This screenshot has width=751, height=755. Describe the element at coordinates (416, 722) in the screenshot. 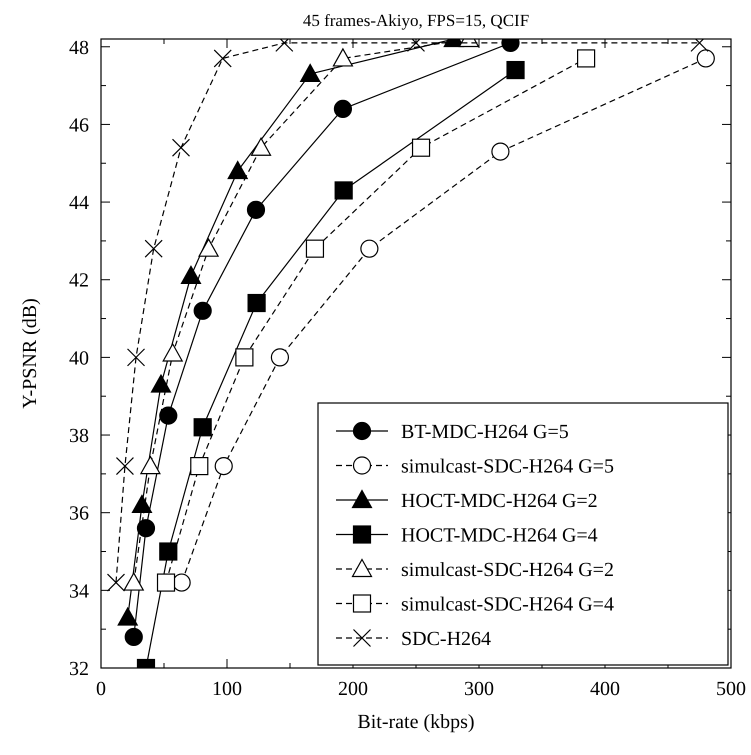

I see `x-axis-title: Bit-rate (kbps)` at that location.